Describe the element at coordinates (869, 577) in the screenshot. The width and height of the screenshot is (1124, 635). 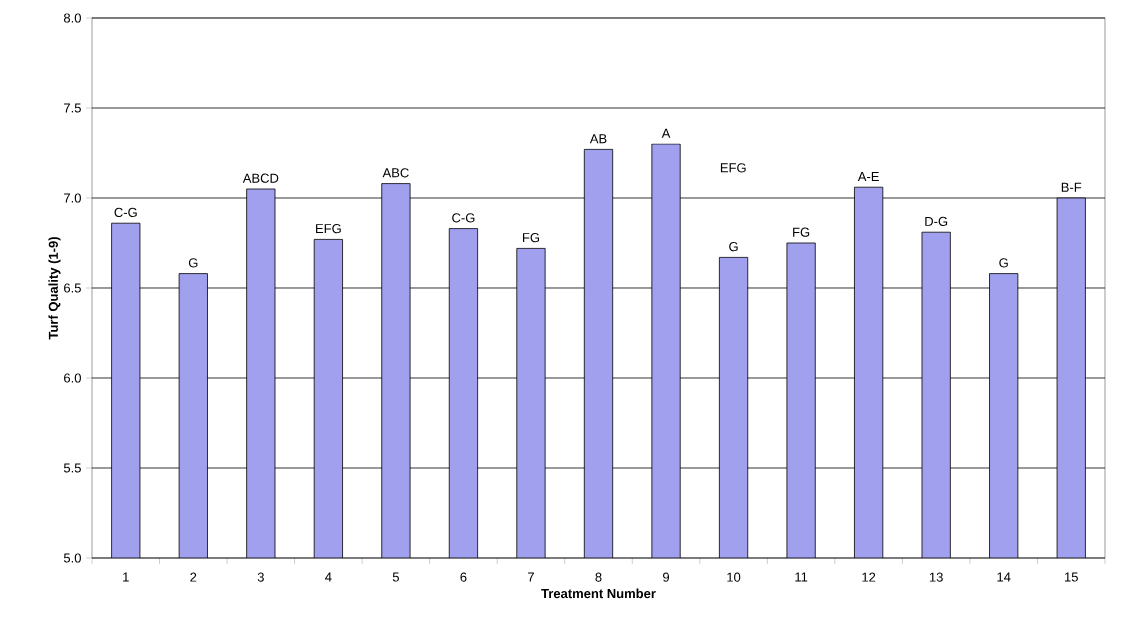
I see `x-tick-label: 12` at that location.